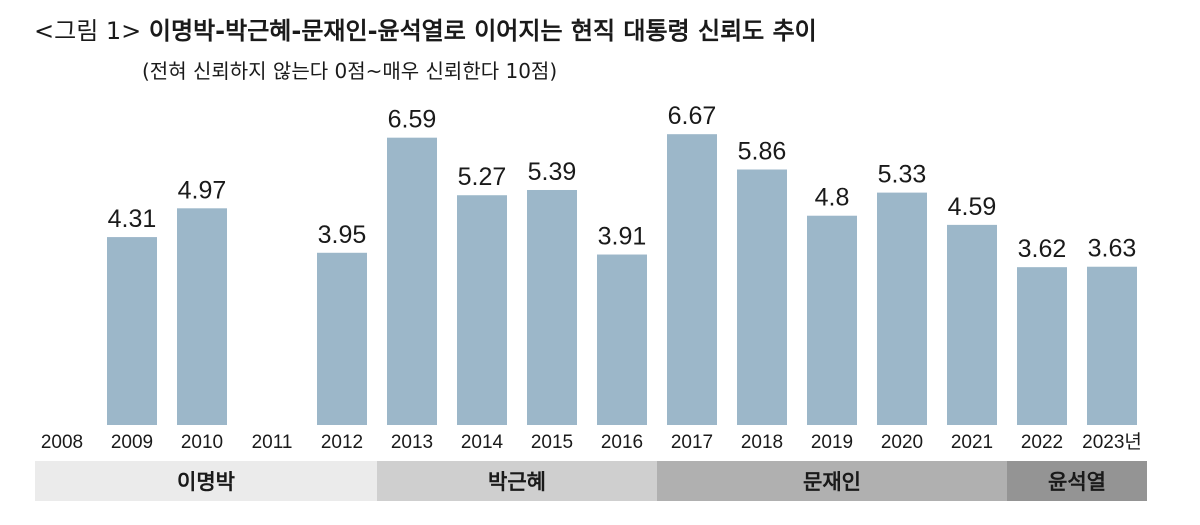  I want to click on era-label-이명박: 이명박, so click(206, 482).